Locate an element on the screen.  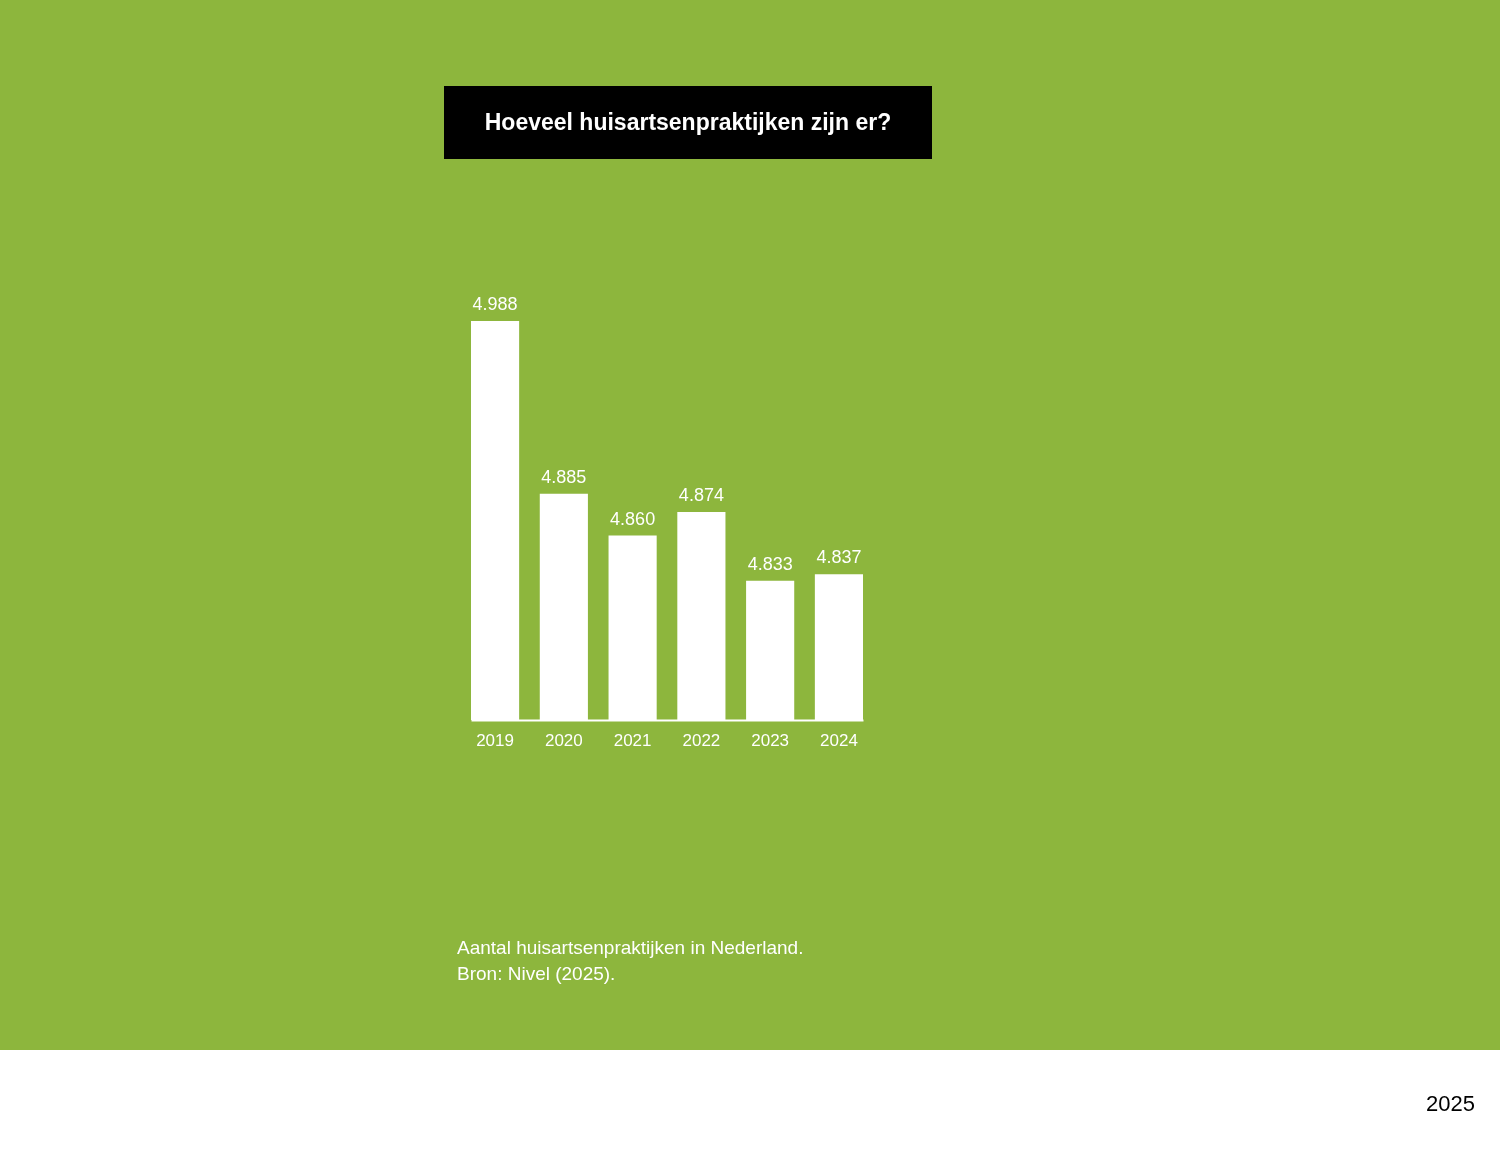
data-label: 4.874 is located at coordinates (701, 495).